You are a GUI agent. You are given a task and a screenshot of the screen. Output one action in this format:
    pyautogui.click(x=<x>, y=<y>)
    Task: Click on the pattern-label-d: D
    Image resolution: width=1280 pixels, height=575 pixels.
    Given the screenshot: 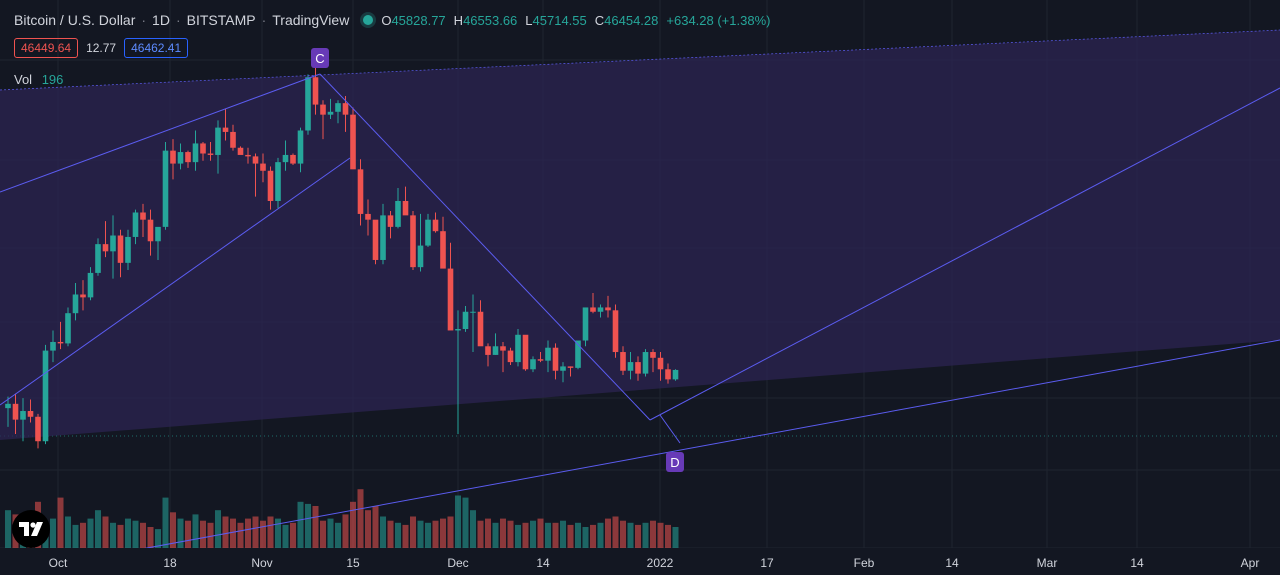 What is the action you would take?
    pyautogui.click(x=675, y=462)
    